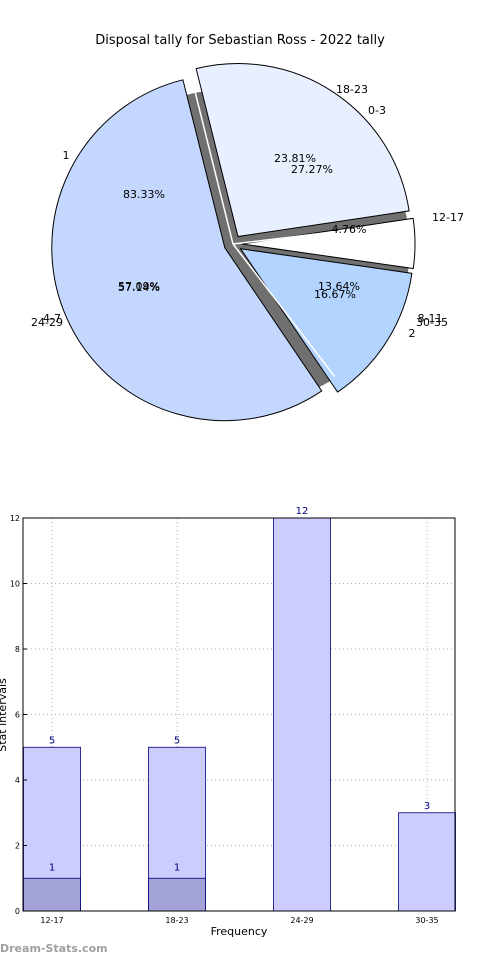 The image size is (480, 960). I want to click on y-tick-label: 12, so click(15, 518).